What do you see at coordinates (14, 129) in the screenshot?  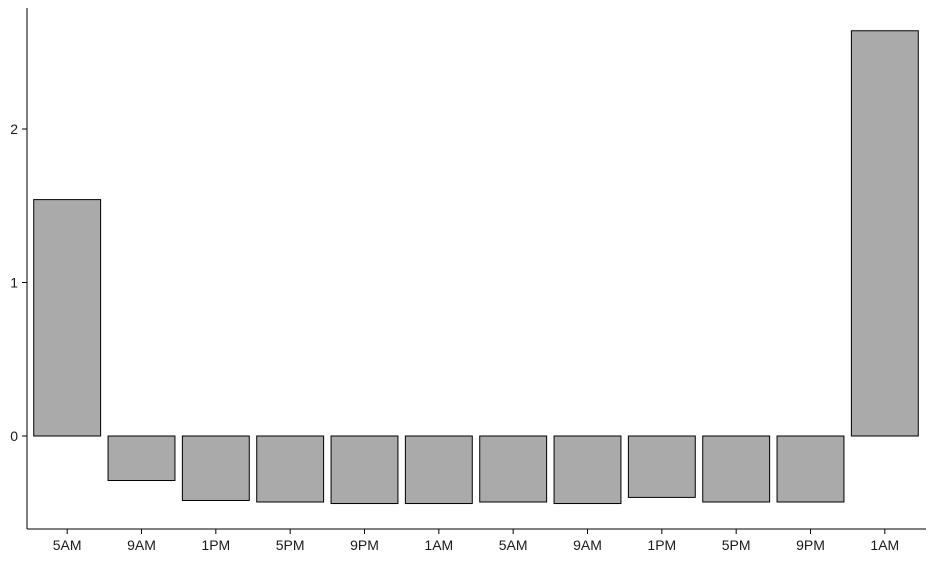 I see `y-tick-label: 2` at bounding box center [14, 129].